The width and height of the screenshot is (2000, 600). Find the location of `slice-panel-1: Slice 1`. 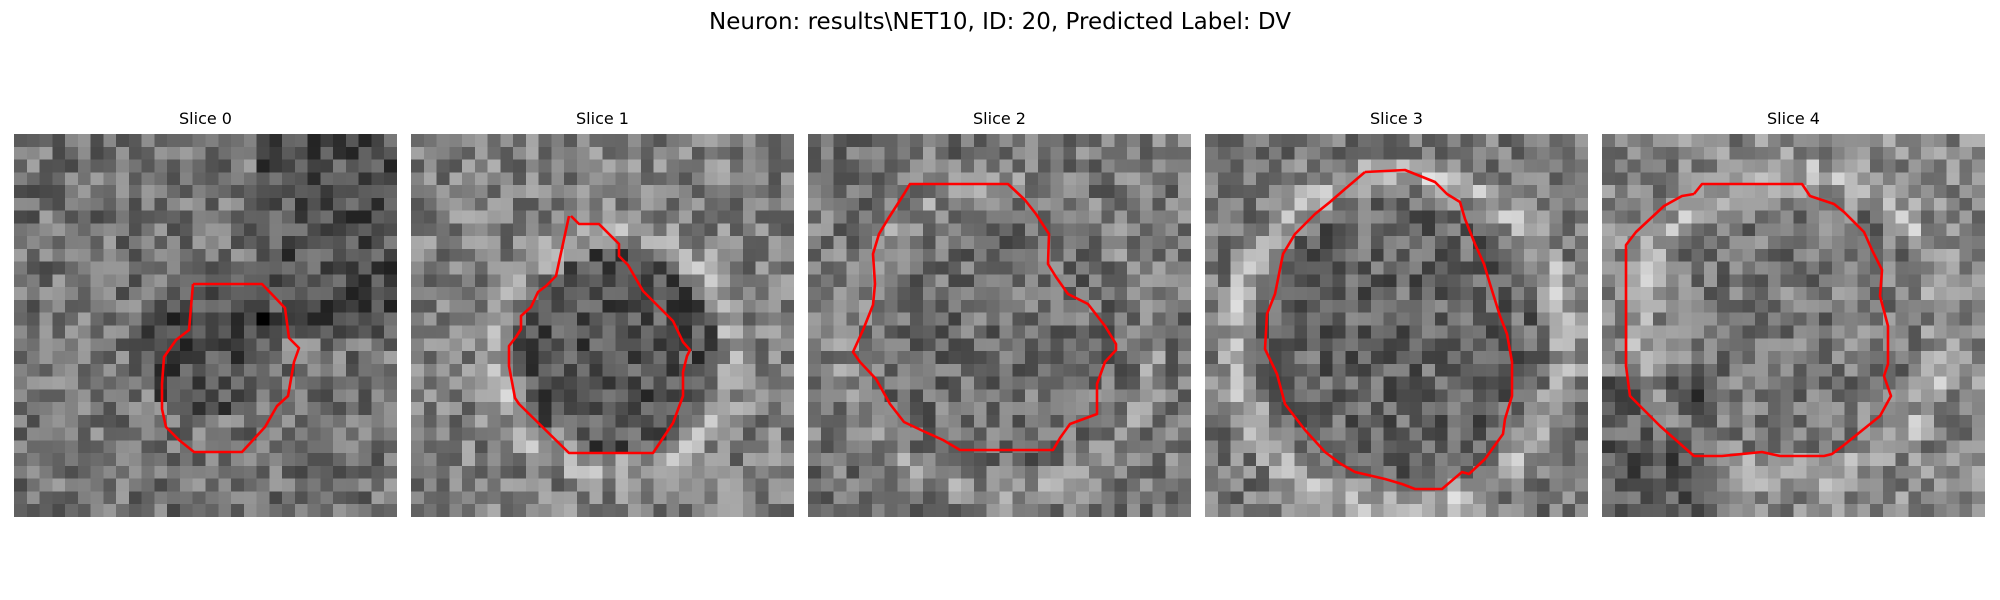

slice-panel-1: Slice 1 is located at coordinates (602, 317).